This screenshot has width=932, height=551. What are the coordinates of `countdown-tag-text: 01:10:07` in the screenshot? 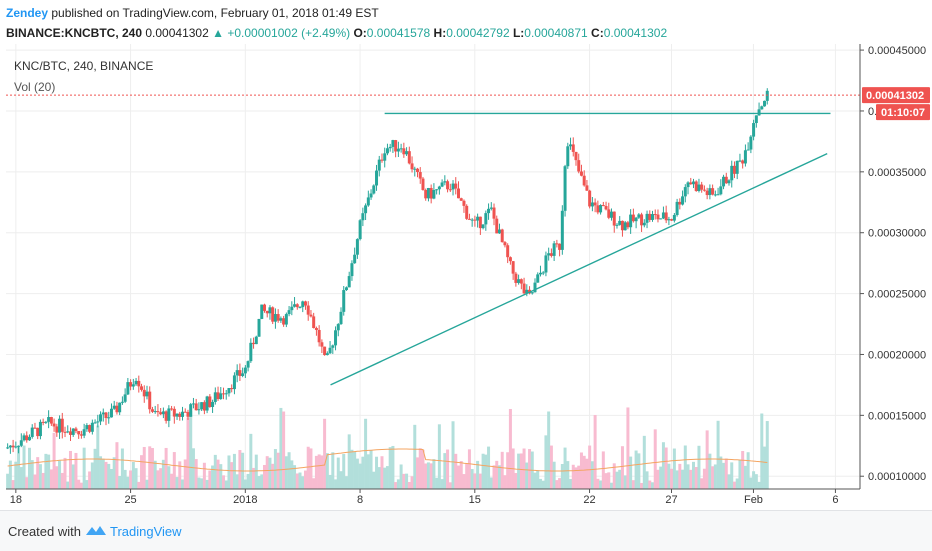 It's located at (903, 113).